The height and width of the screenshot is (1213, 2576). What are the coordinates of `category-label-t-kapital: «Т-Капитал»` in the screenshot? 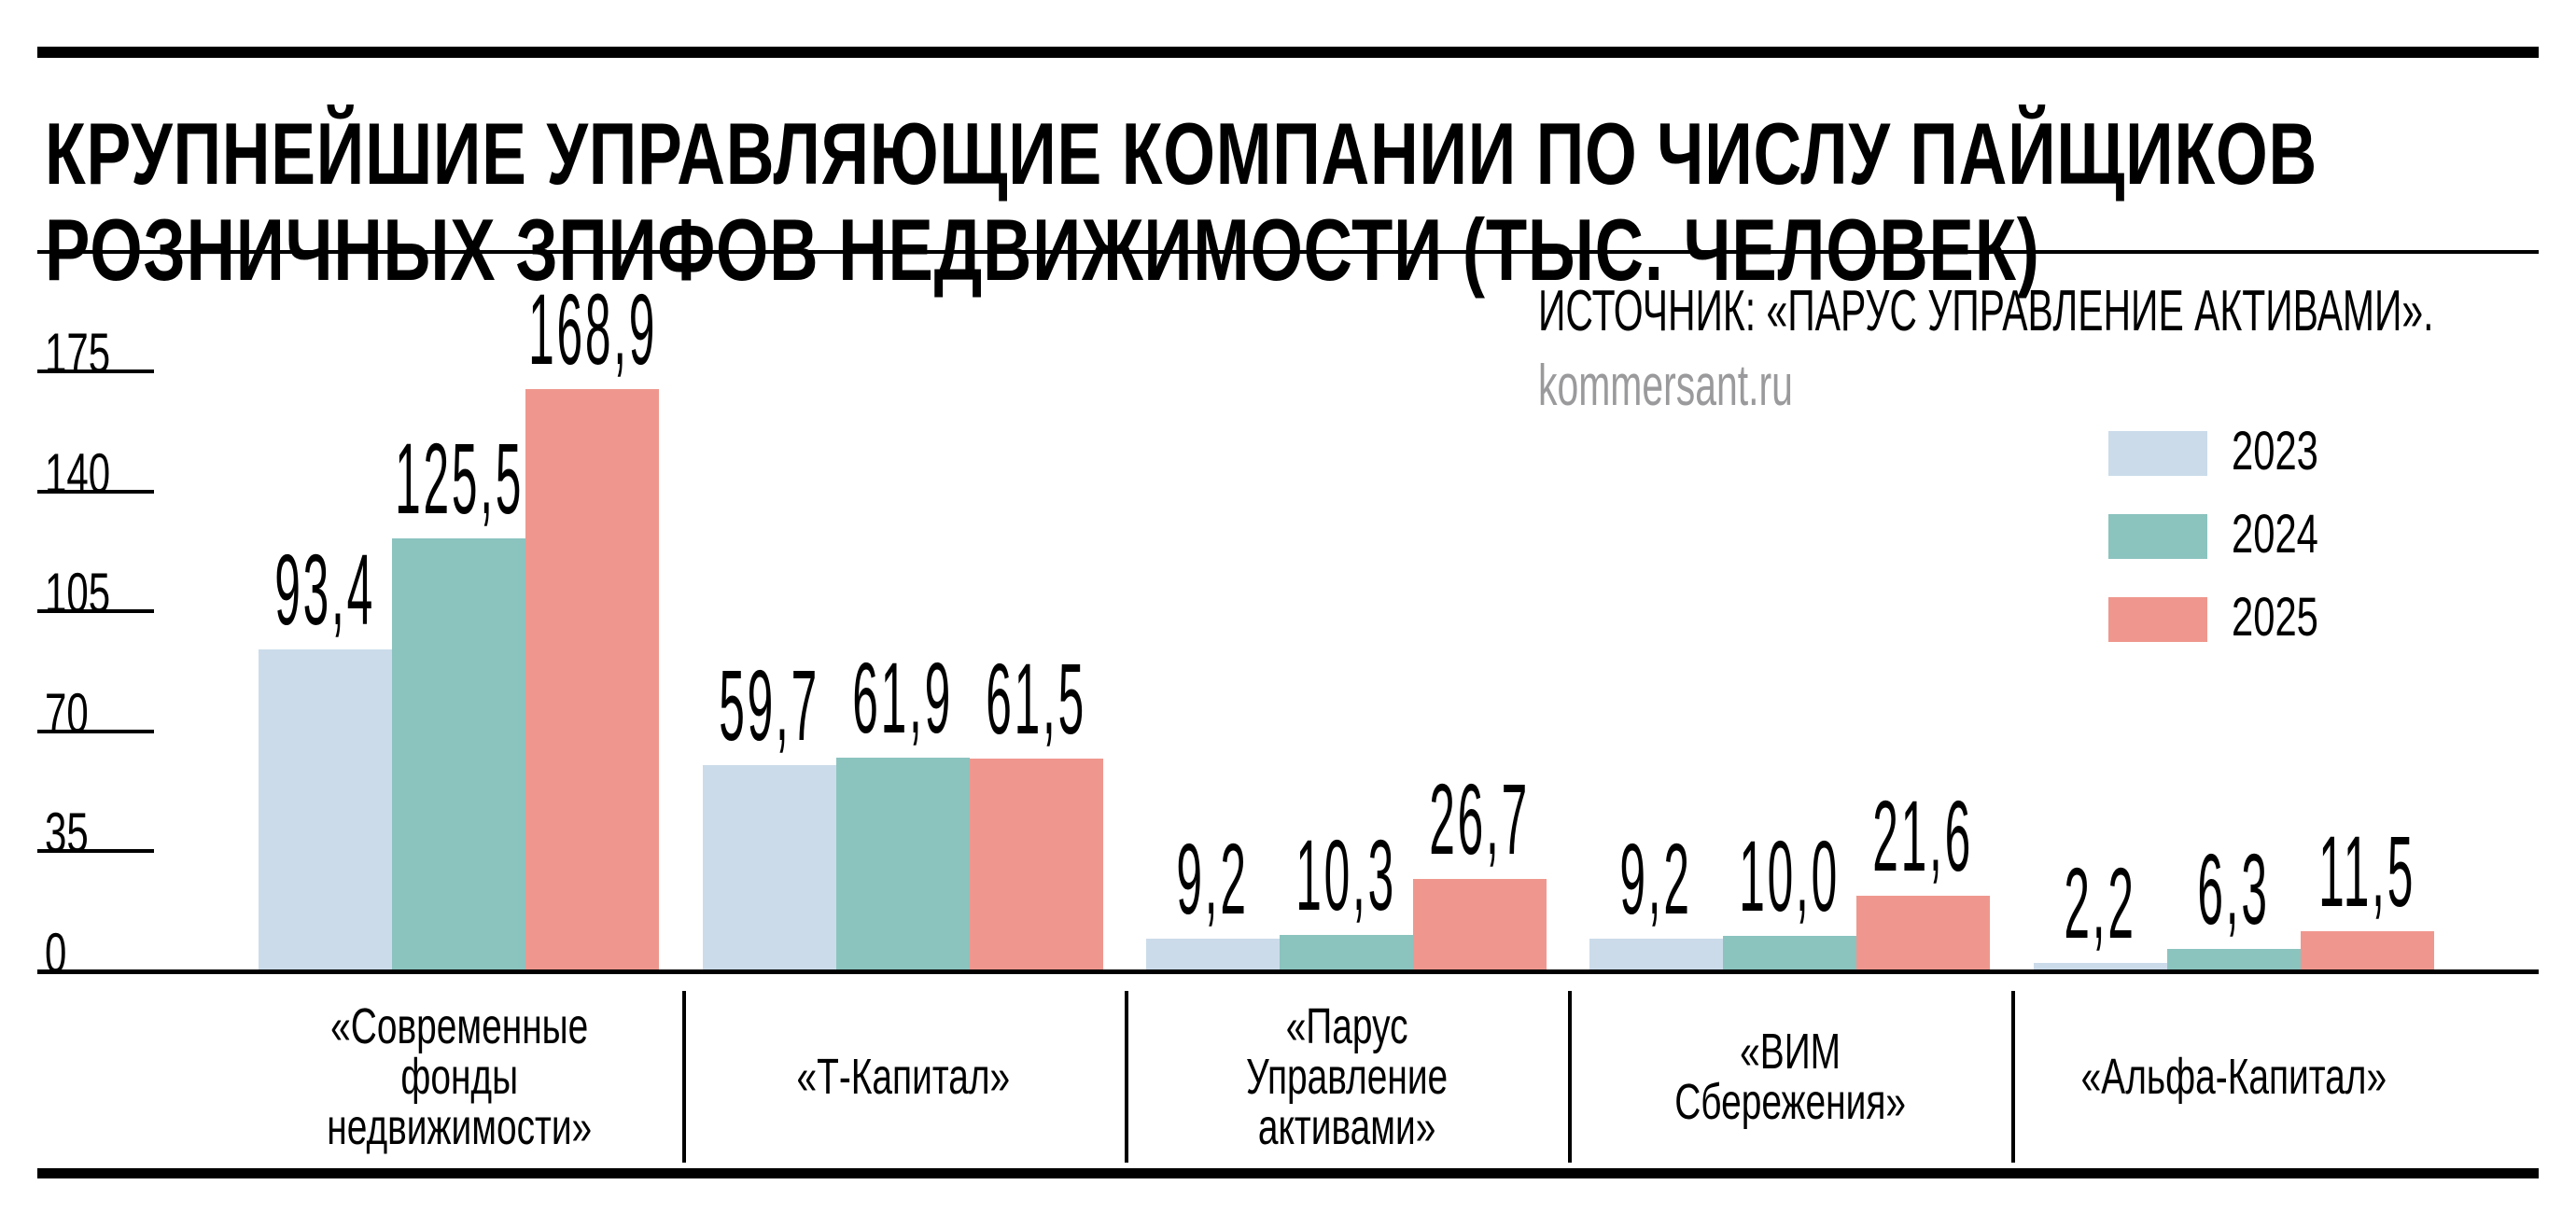 It's located at (903, 1077).